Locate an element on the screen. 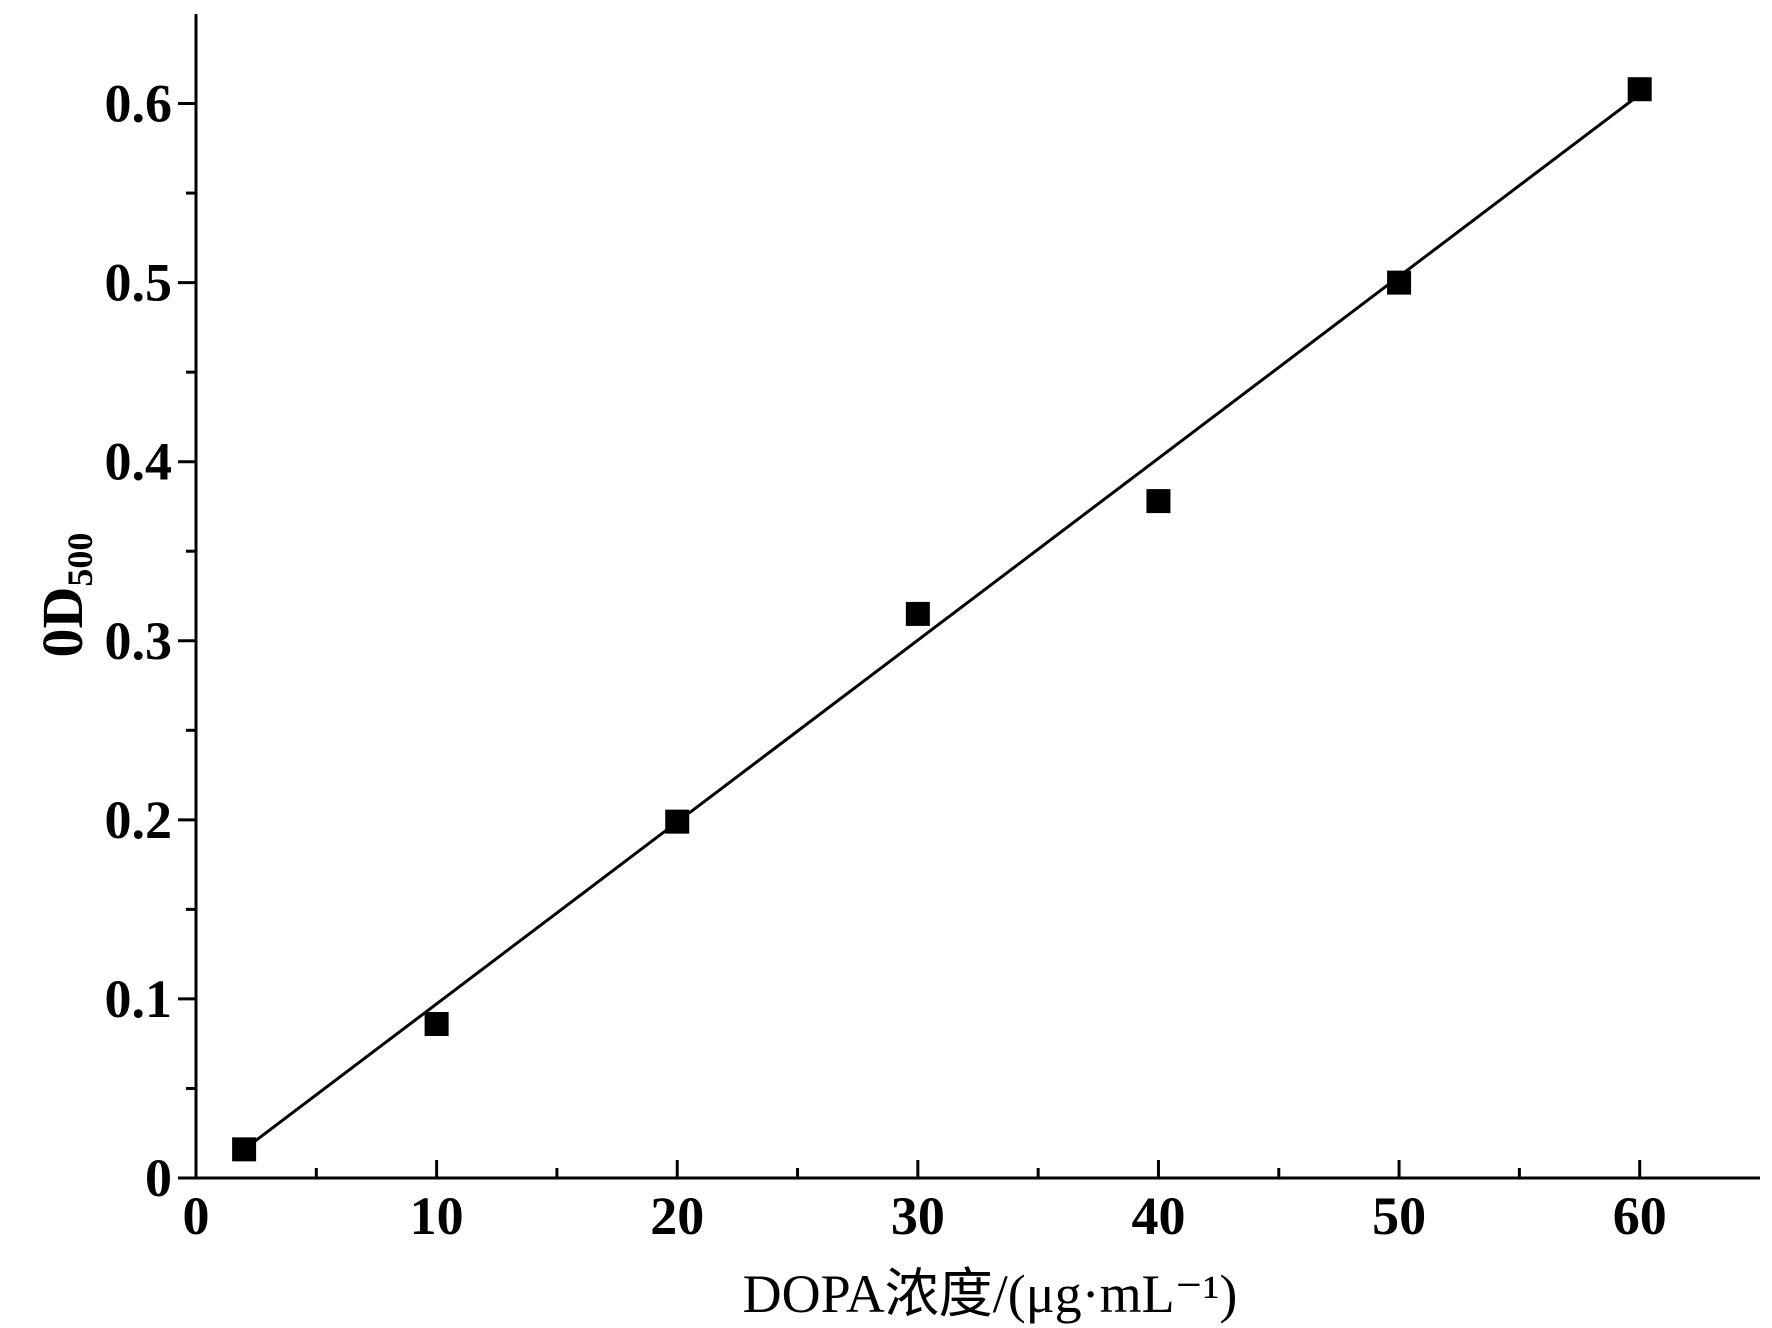  y-tick-label: 0 is located at coordinates (158, 1178).